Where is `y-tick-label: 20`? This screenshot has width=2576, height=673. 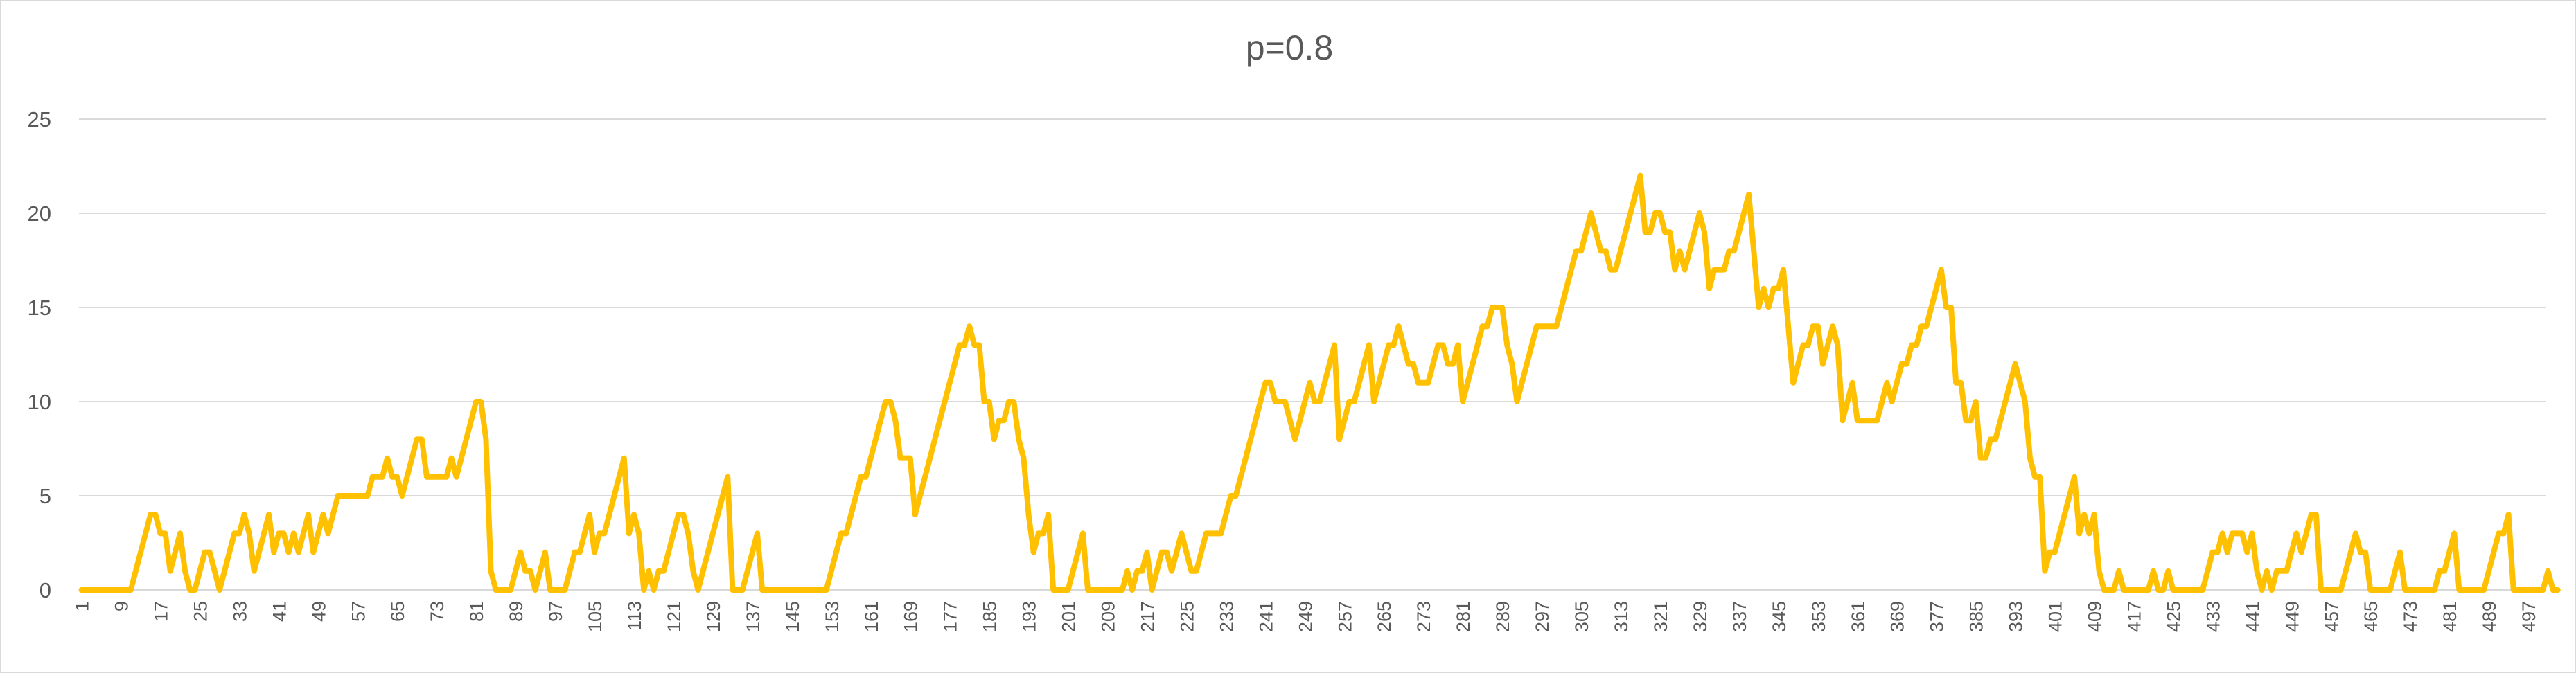 y-tick-label: 20 is located at coordinates (40, 213).